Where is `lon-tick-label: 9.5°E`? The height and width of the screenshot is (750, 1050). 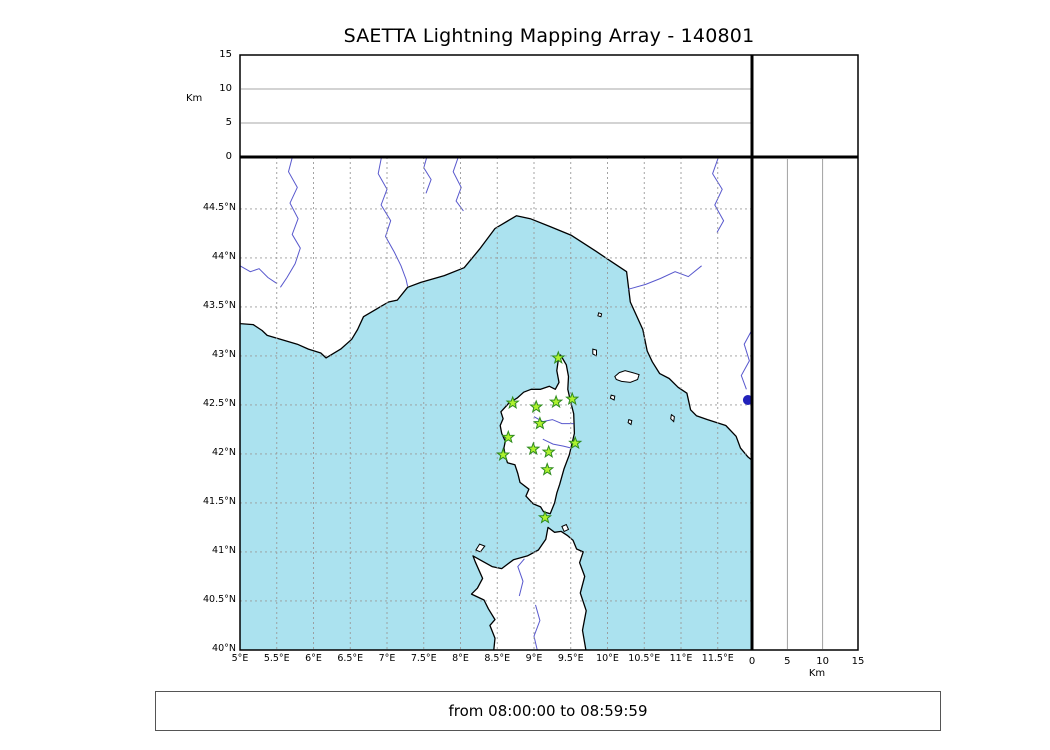
lon-tick-label: 9.5°E is located at coordinates (570, 658).